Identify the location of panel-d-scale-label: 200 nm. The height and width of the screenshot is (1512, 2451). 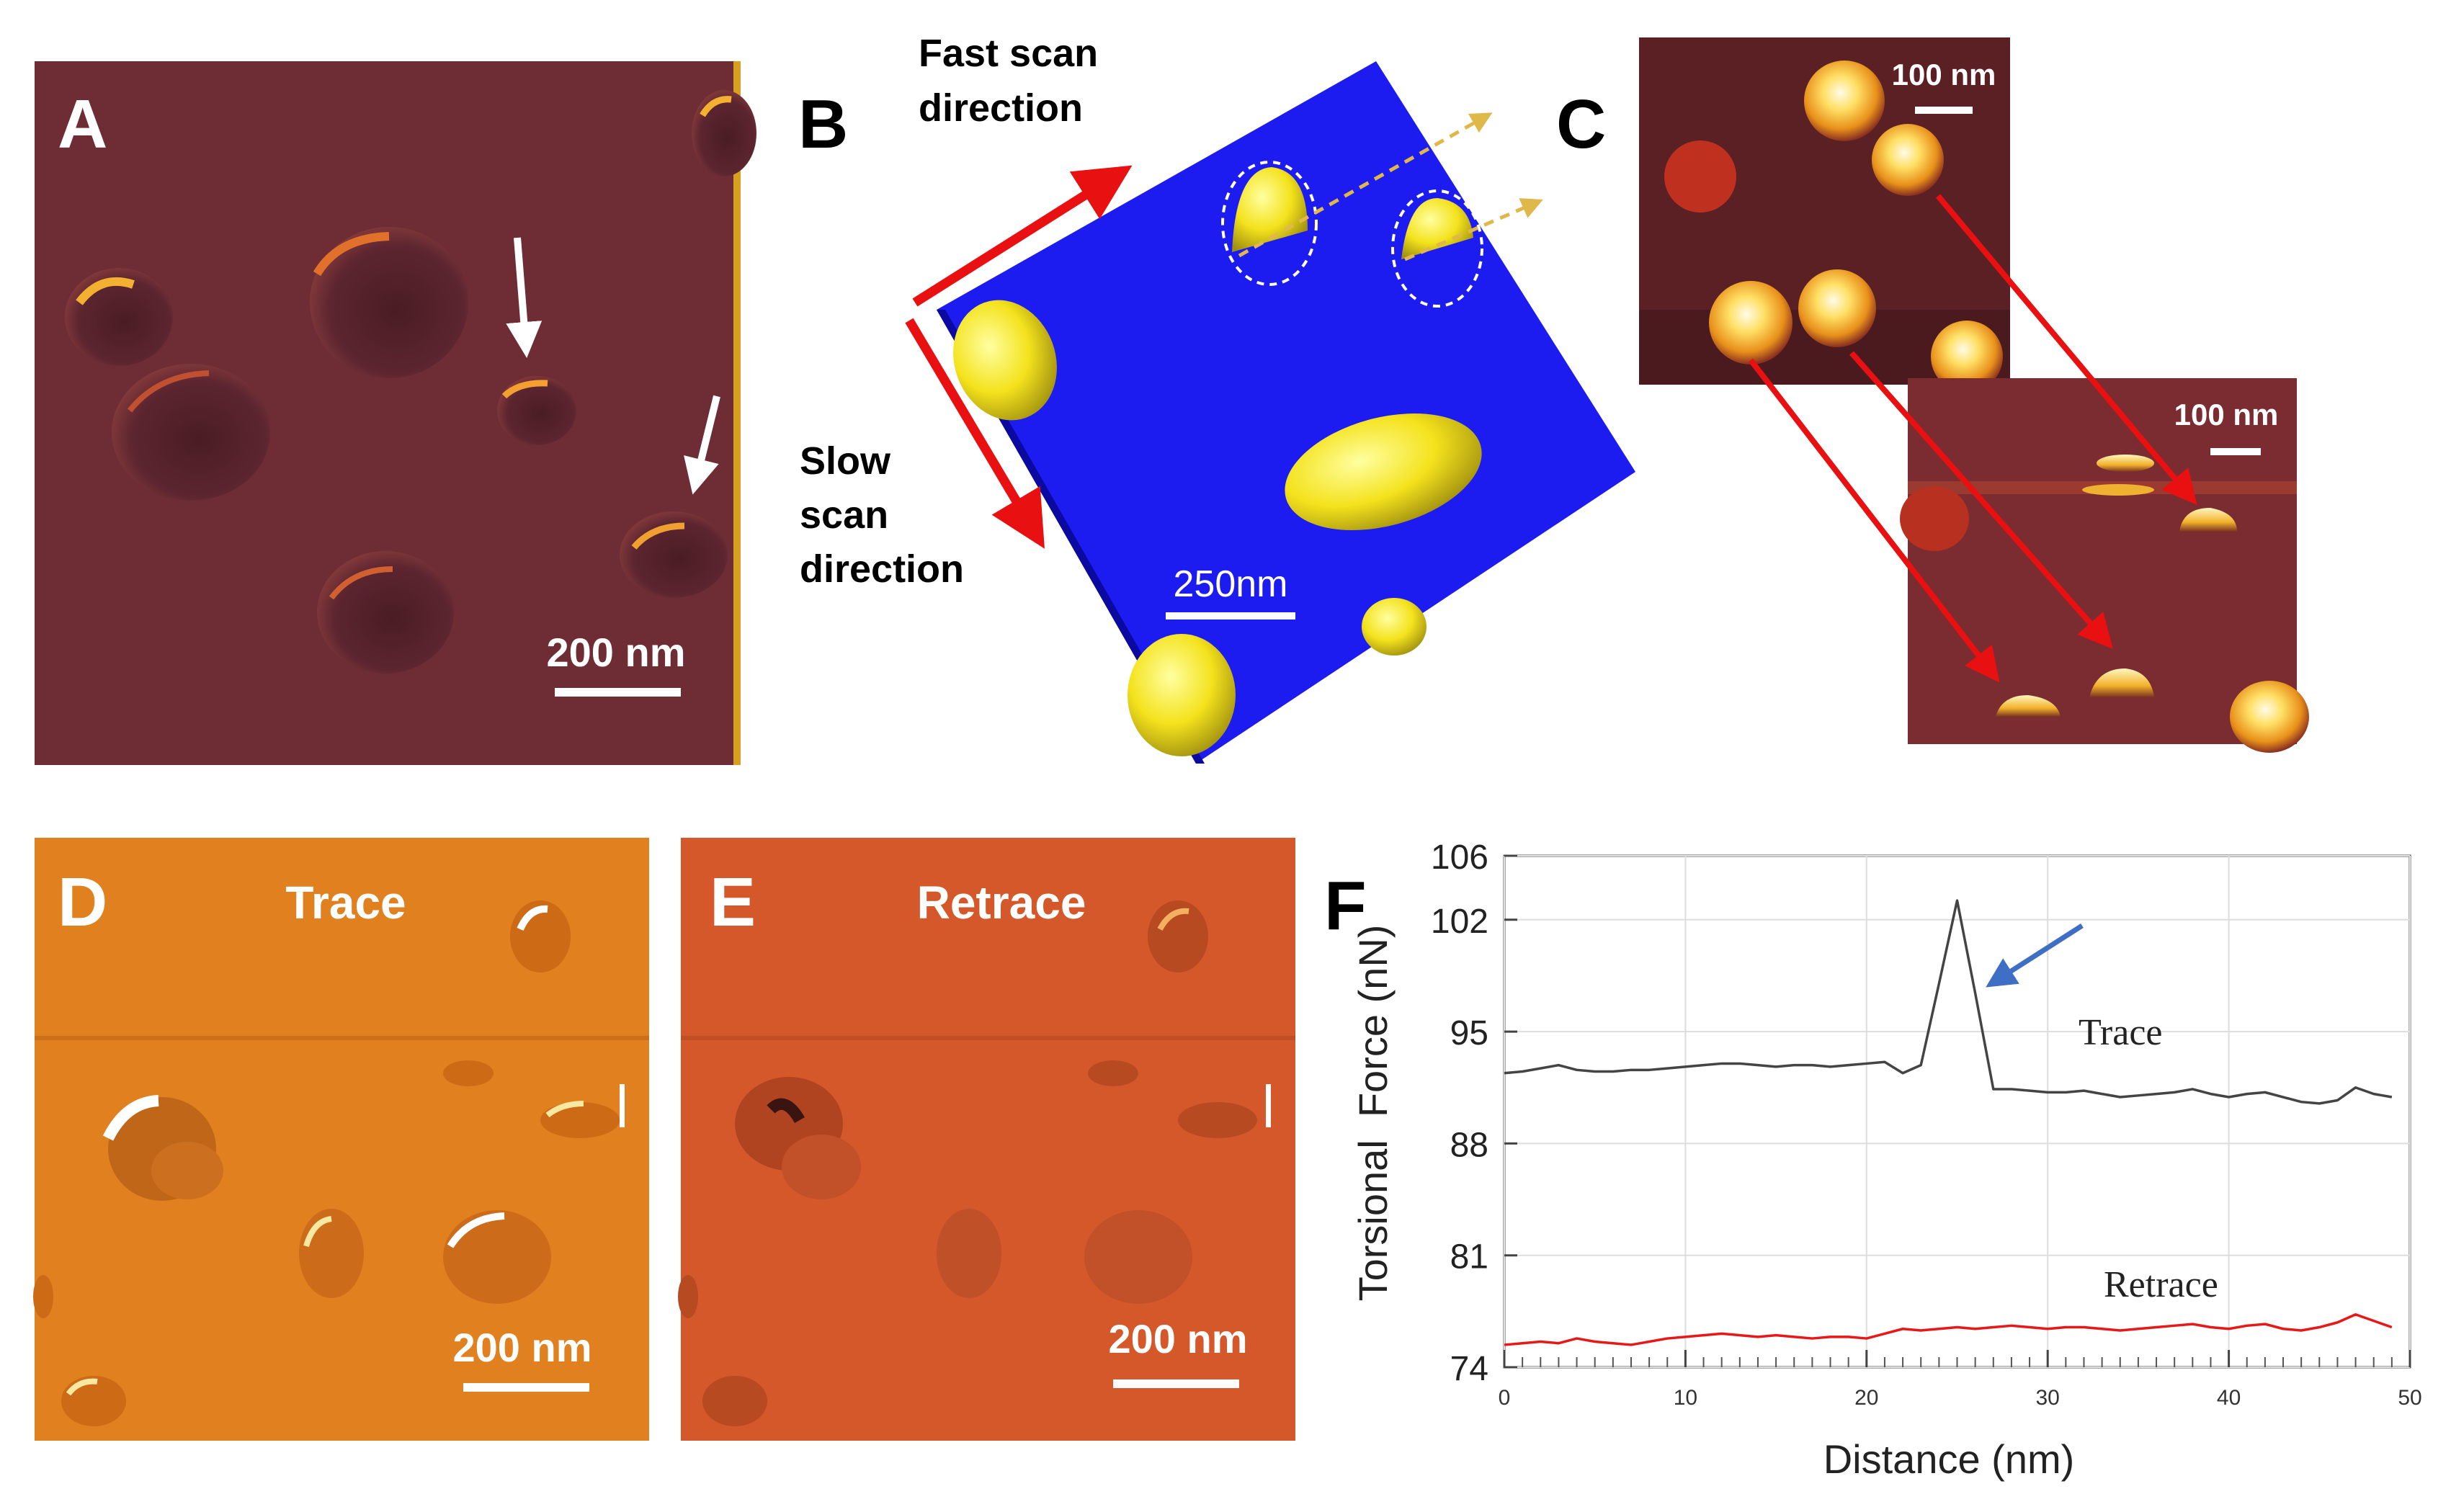
(522, 1347).